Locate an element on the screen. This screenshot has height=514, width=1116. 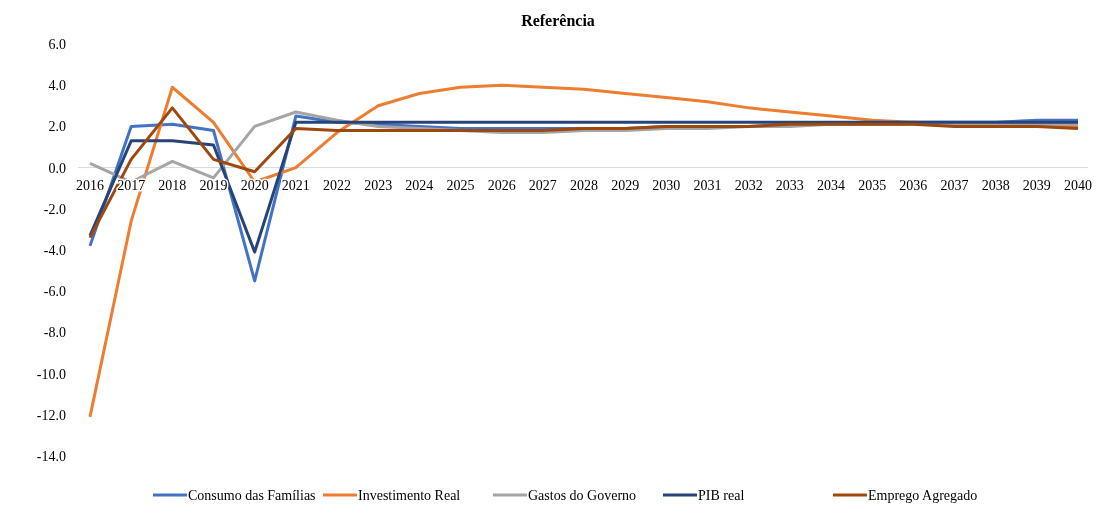
y-tick-label: -12.0 is located at coordinates (51, 415).